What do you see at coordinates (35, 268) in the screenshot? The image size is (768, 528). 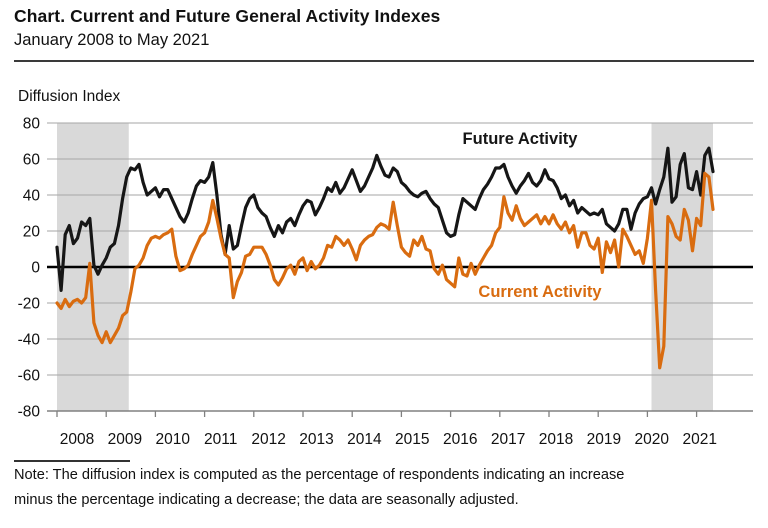 I see `y-tick-label: 0` at bounding box center [35, 268].